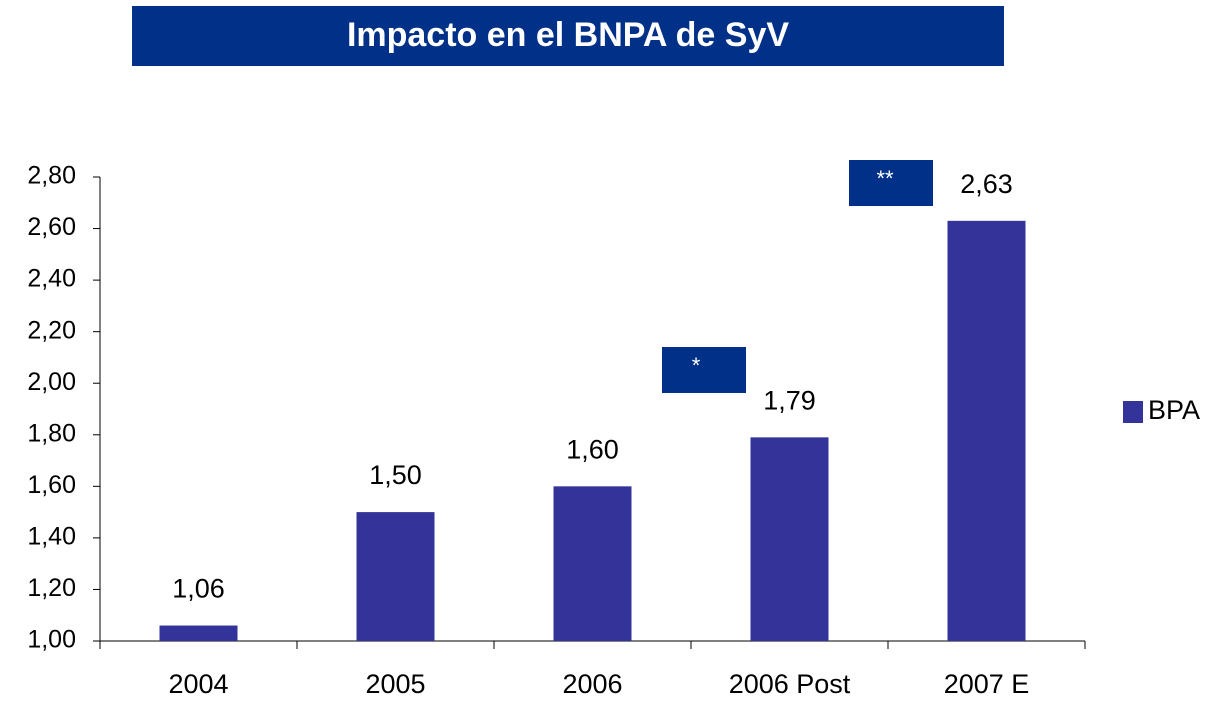 The height and width of the screenshot is (701, 1229). What do you see at coordinates (885, 178) in the screenshot?
I see `annotation: **` at bounding box center [885, 178].